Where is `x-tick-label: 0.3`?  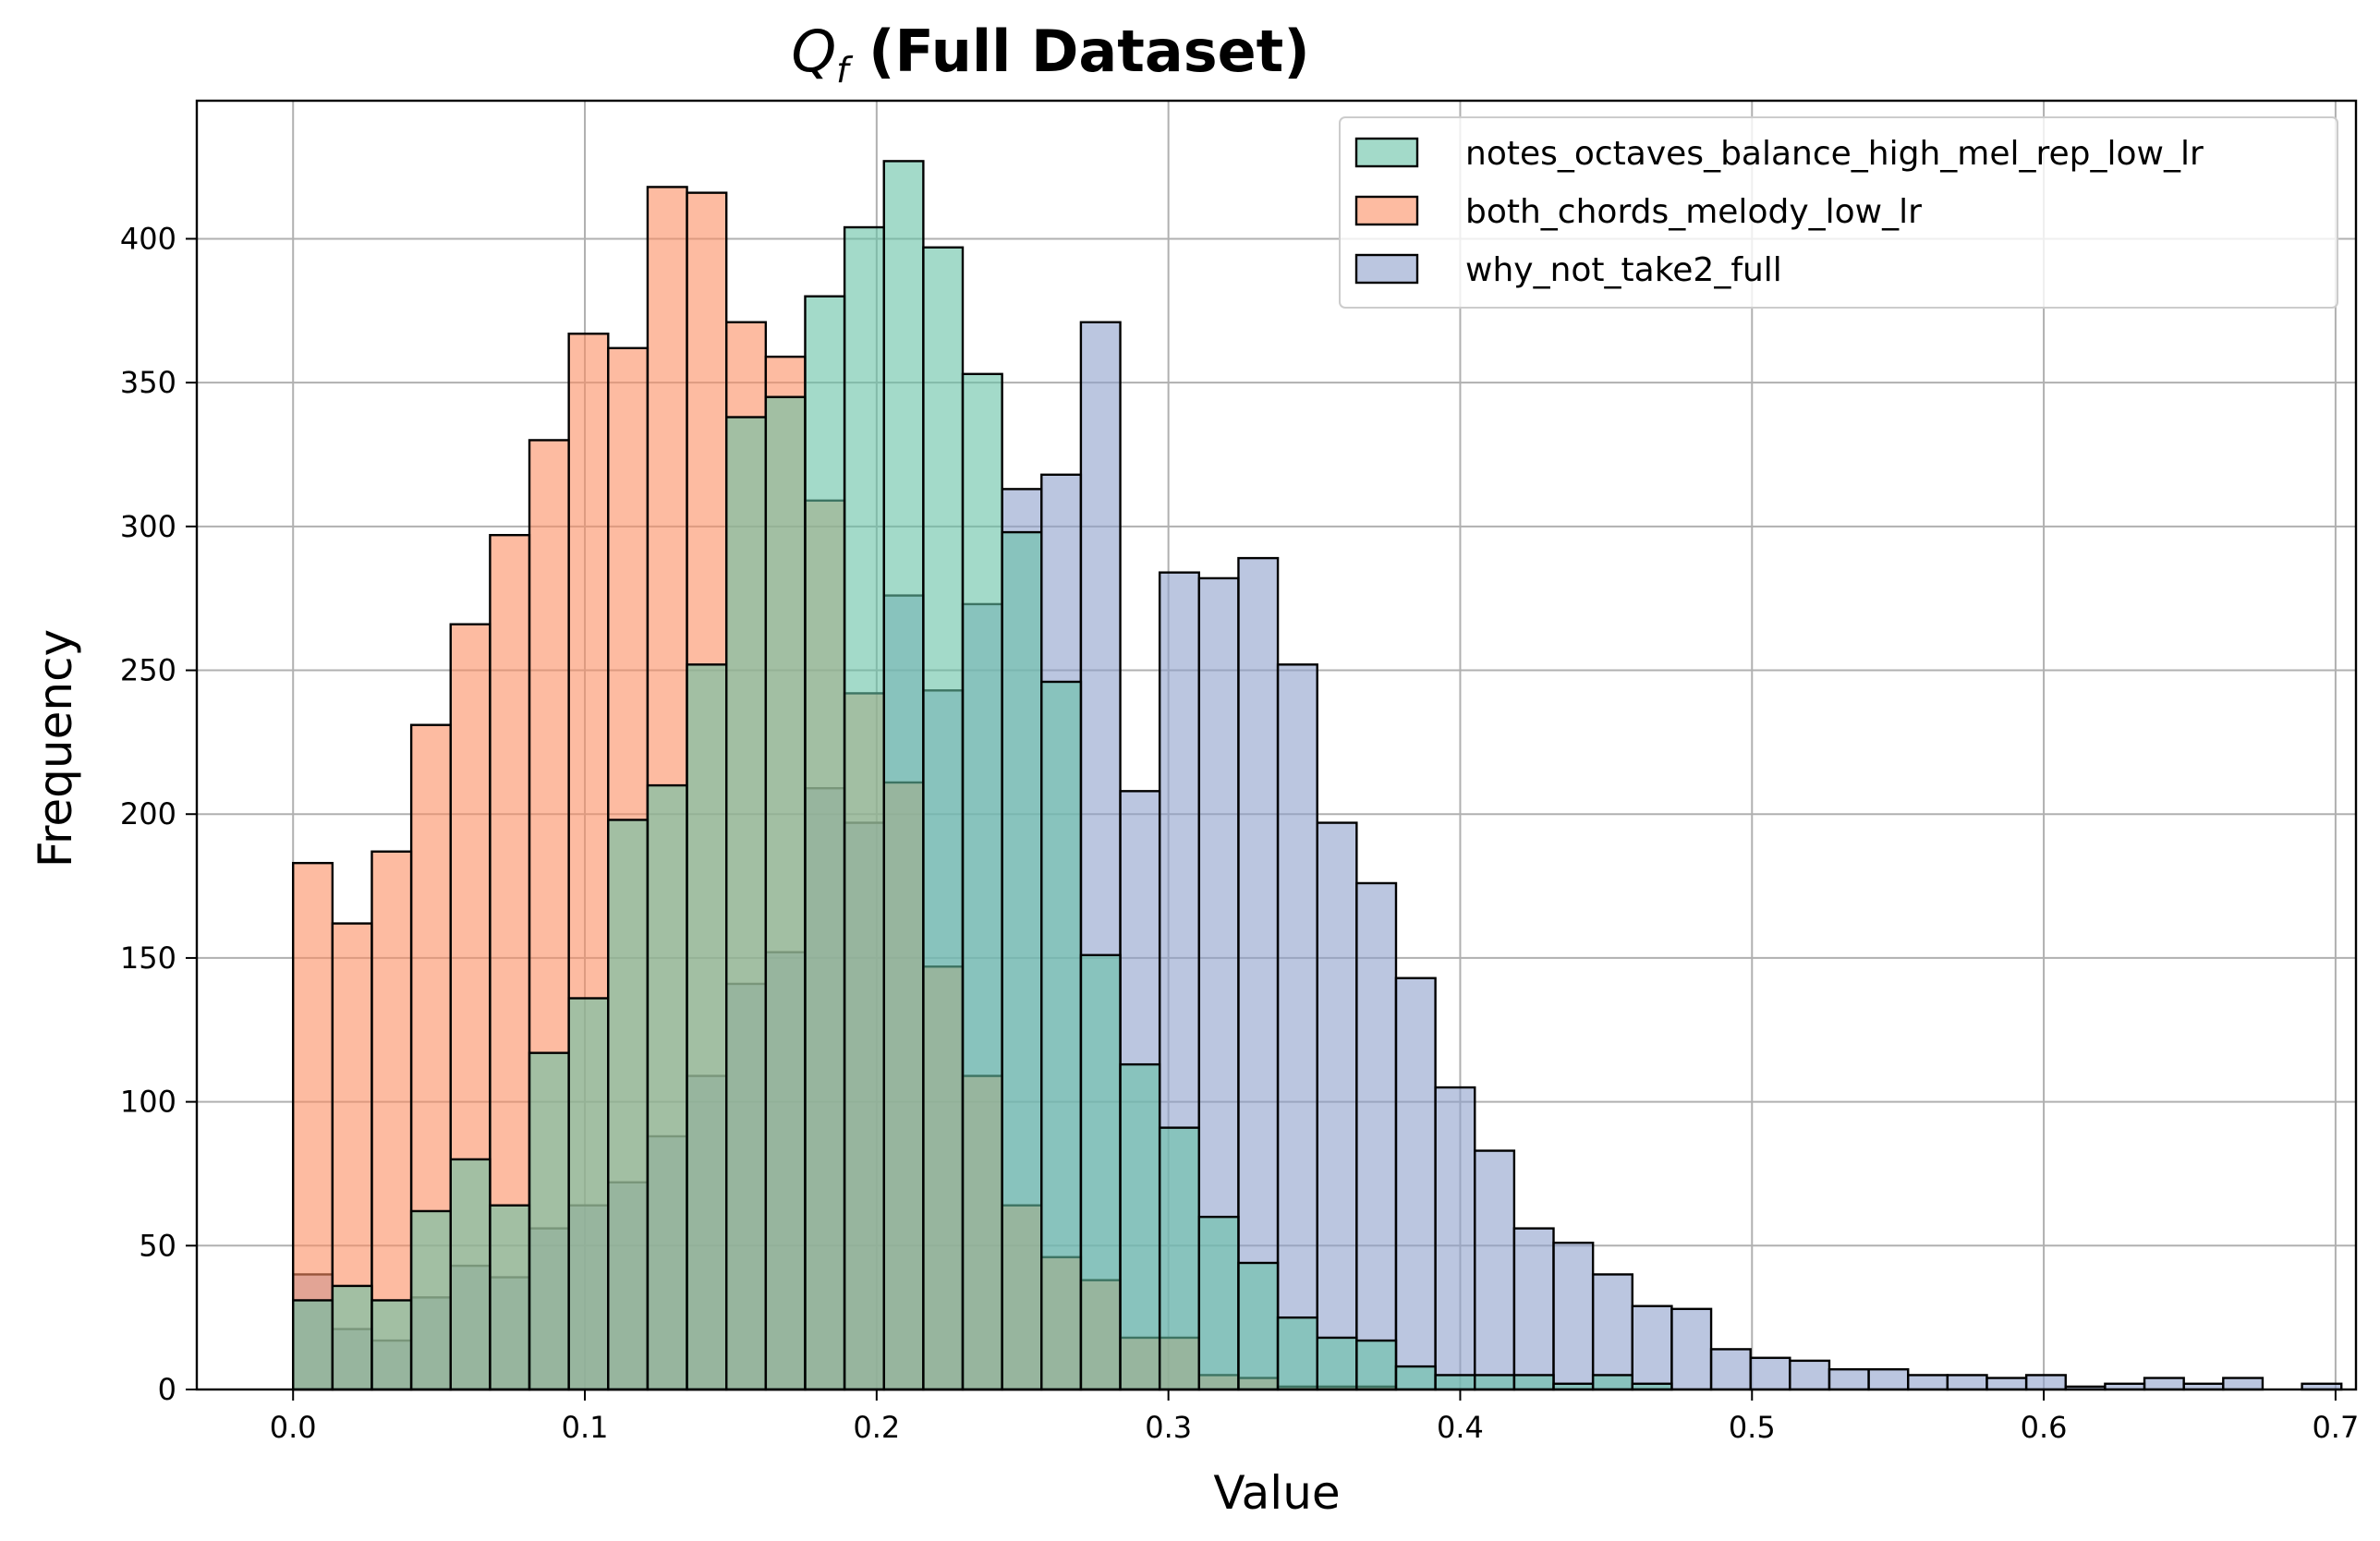
x-tick-label: 0.3 is located at coordinates (1168, 1428).